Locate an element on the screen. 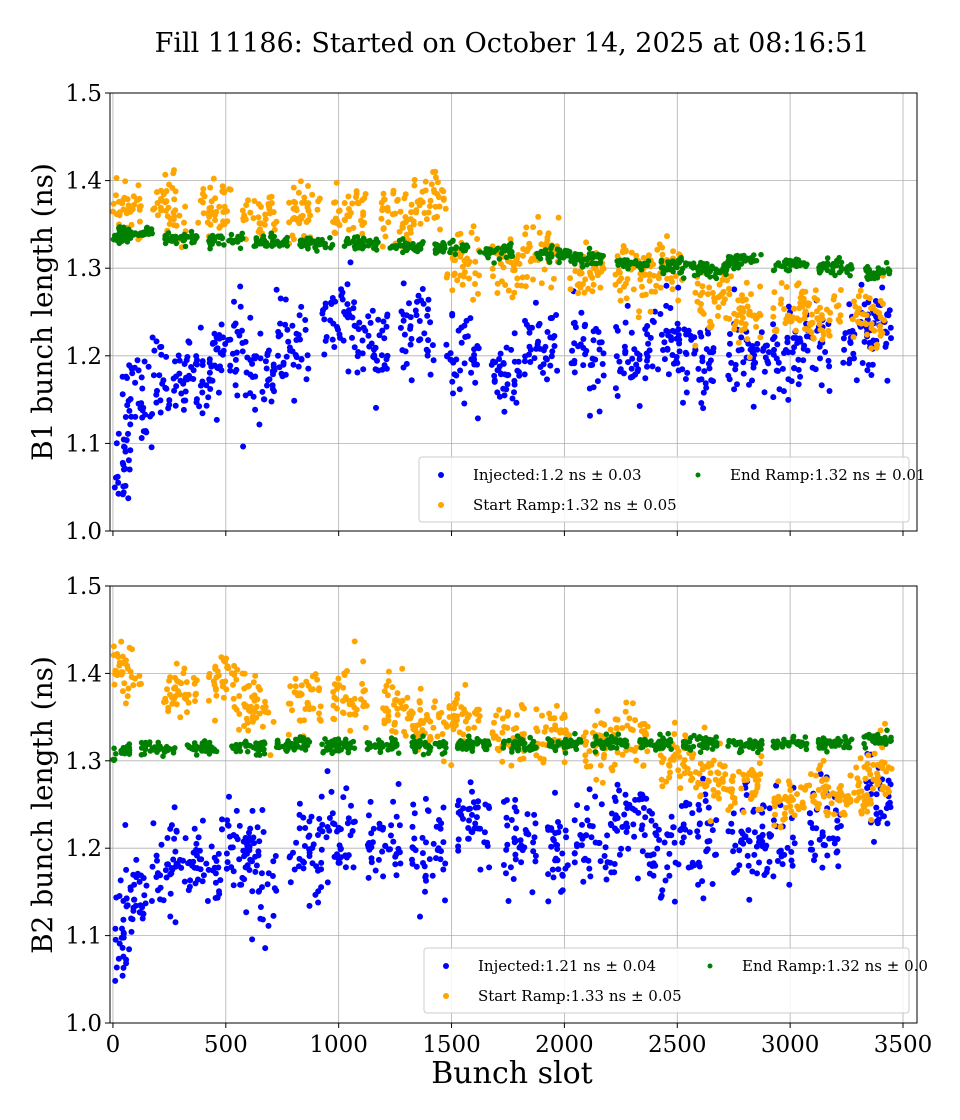  y-tick-label: 1.3 is located at coordinates (83, 762).